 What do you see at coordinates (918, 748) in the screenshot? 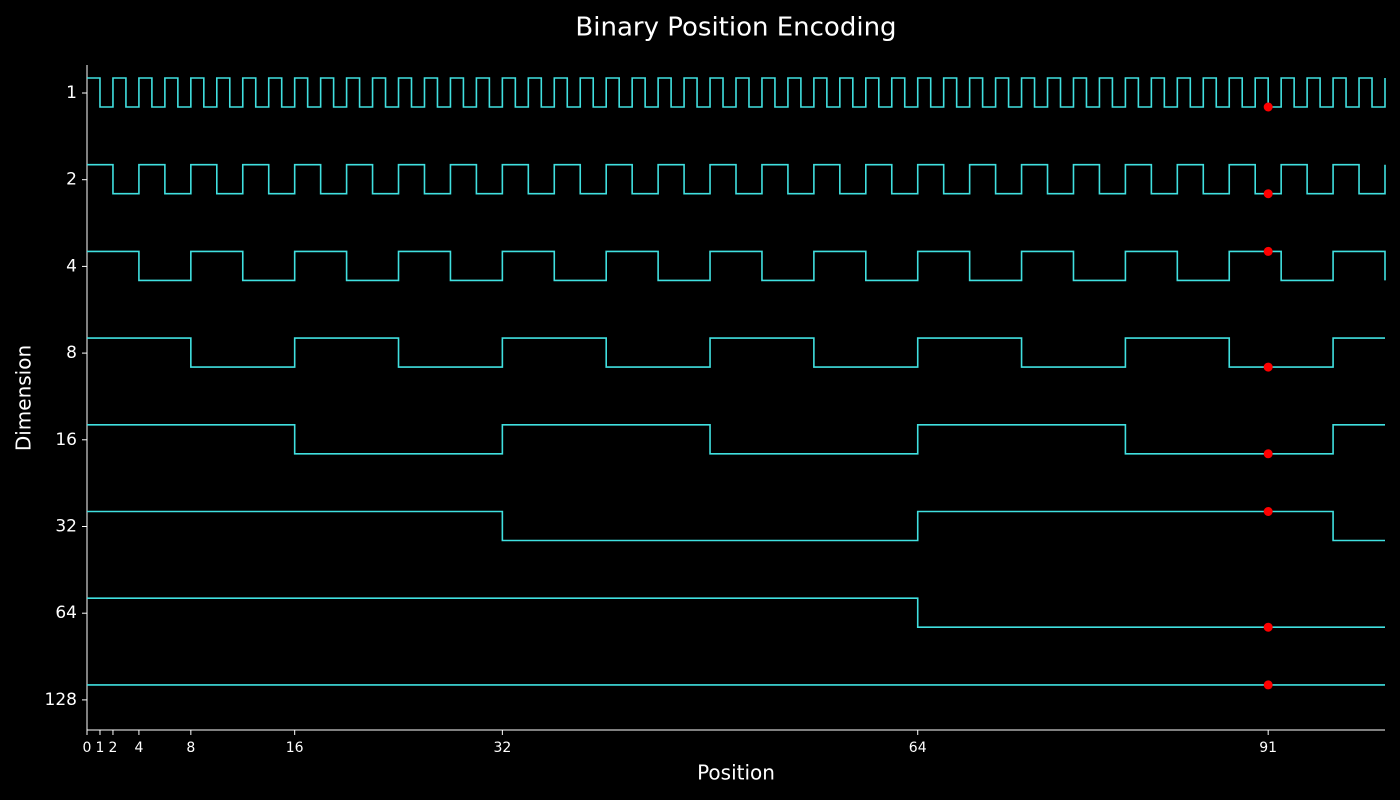
I see `x-tick-label: 64` at bounding box center [918, 748].